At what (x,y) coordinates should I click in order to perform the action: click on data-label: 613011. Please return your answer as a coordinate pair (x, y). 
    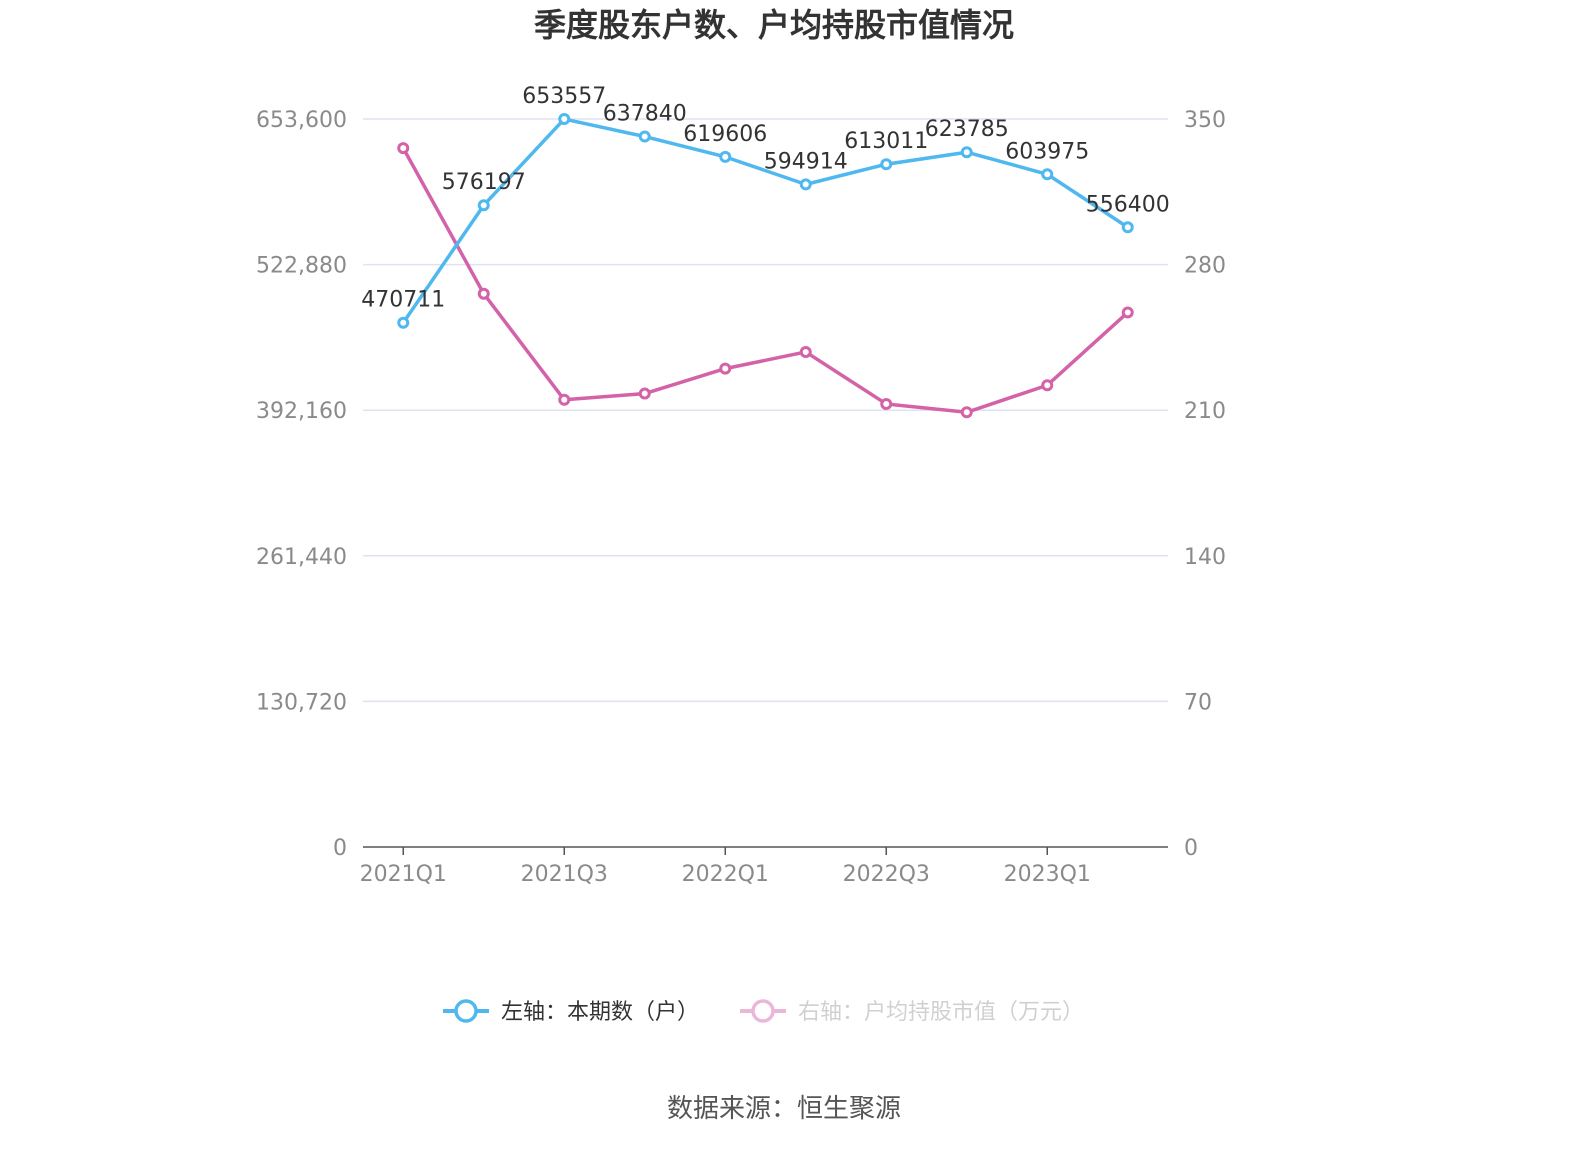
    Looking at the image, I should click on (886, 141).